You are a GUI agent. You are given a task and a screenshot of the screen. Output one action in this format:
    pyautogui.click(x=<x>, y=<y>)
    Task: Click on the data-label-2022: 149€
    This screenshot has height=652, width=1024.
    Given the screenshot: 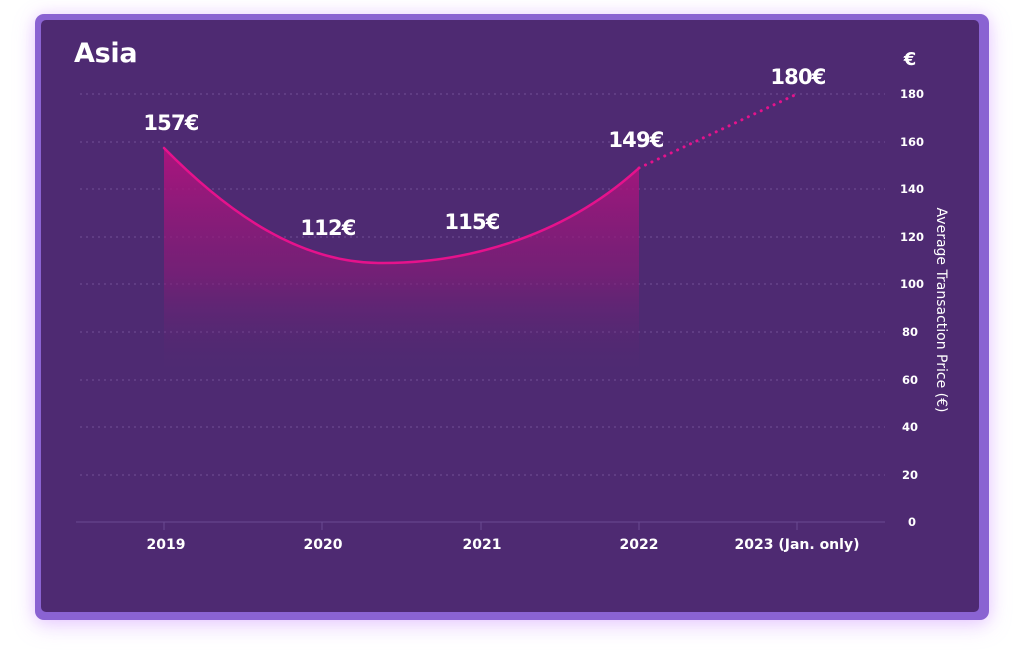 What is the action you would take?
    pyautogui.click(x=635, y=140)
    